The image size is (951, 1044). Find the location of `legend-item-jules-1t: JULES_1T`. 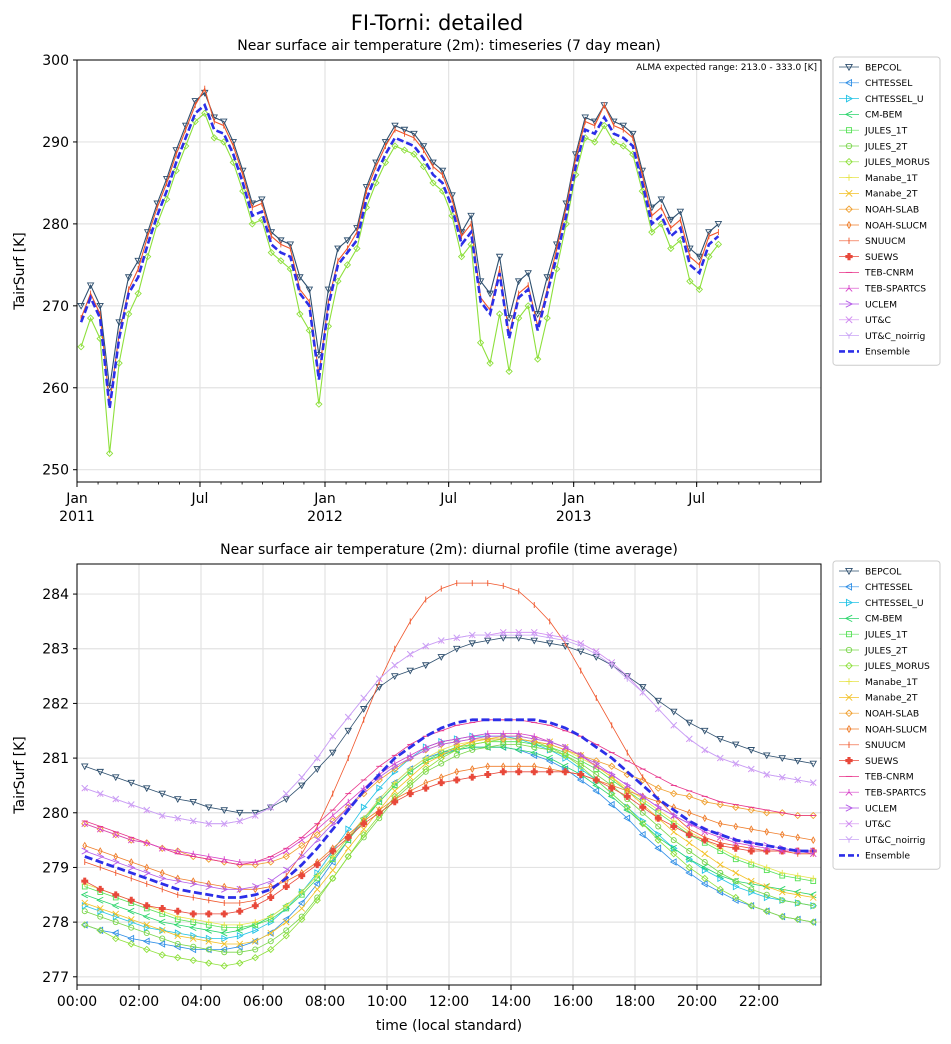

legend-item-jules-1t: JULES_1T is located at coordinates (873, 131).